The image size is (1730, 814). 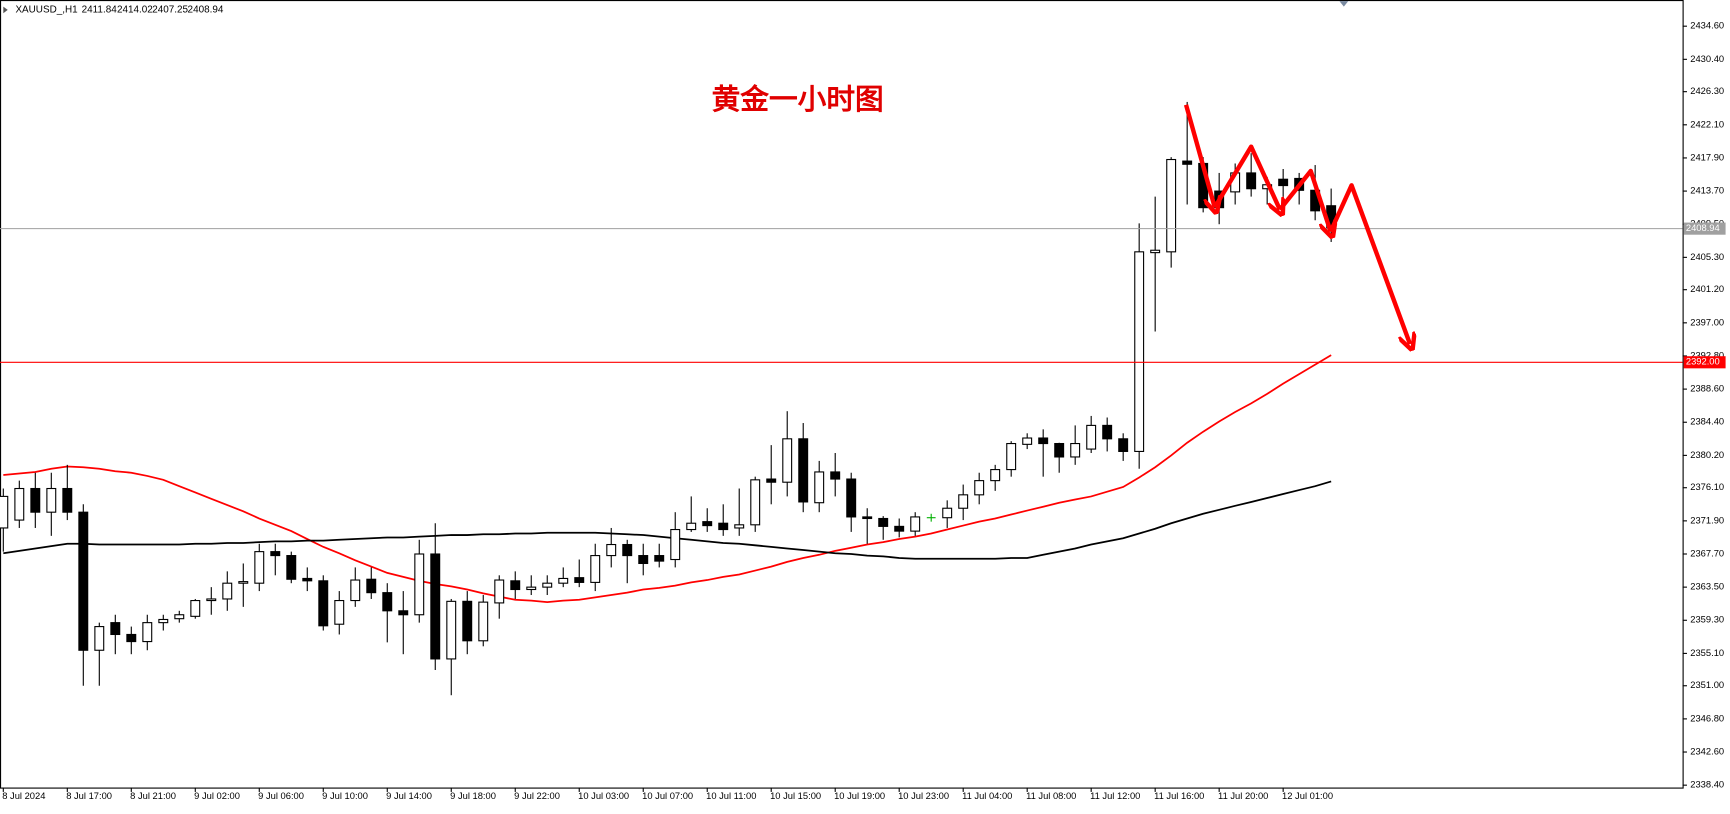 I want to click on bar-close: 2408.94, so click(x=206, y=10).